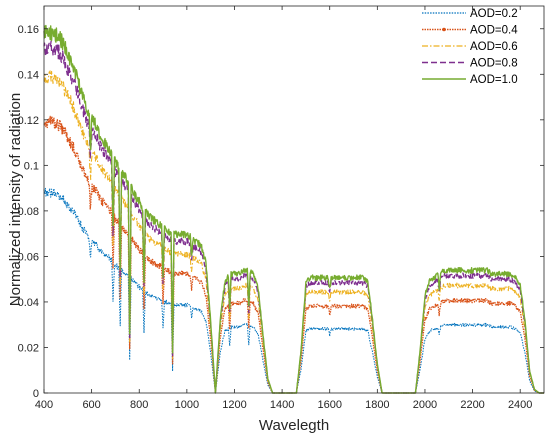  Describe the element at coordinates (28, 121) in the screenshot. I see `y-tick-label: 0.12` at that location.